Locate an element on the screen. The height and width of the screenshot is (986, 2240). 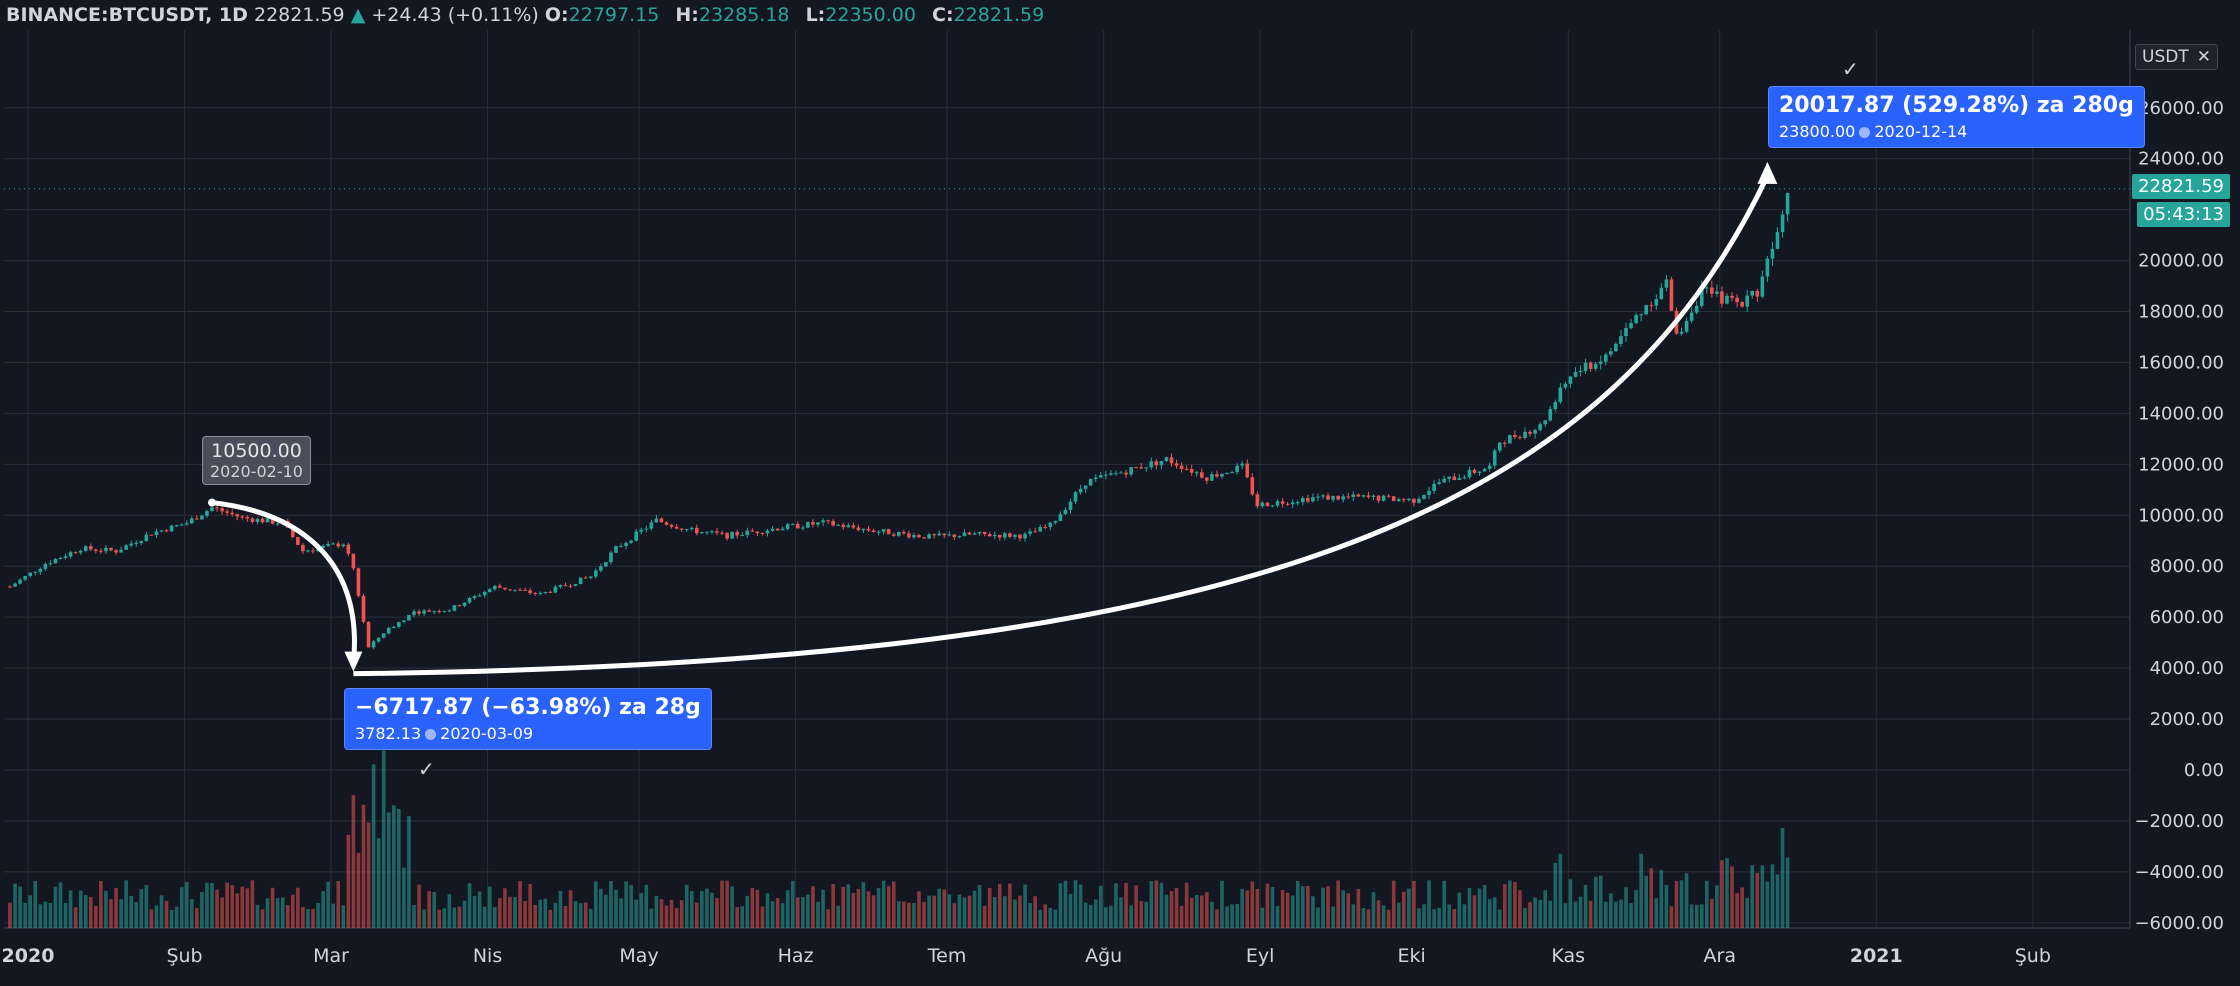
open-value: 22797.15 is located at coordinates (614, 15).